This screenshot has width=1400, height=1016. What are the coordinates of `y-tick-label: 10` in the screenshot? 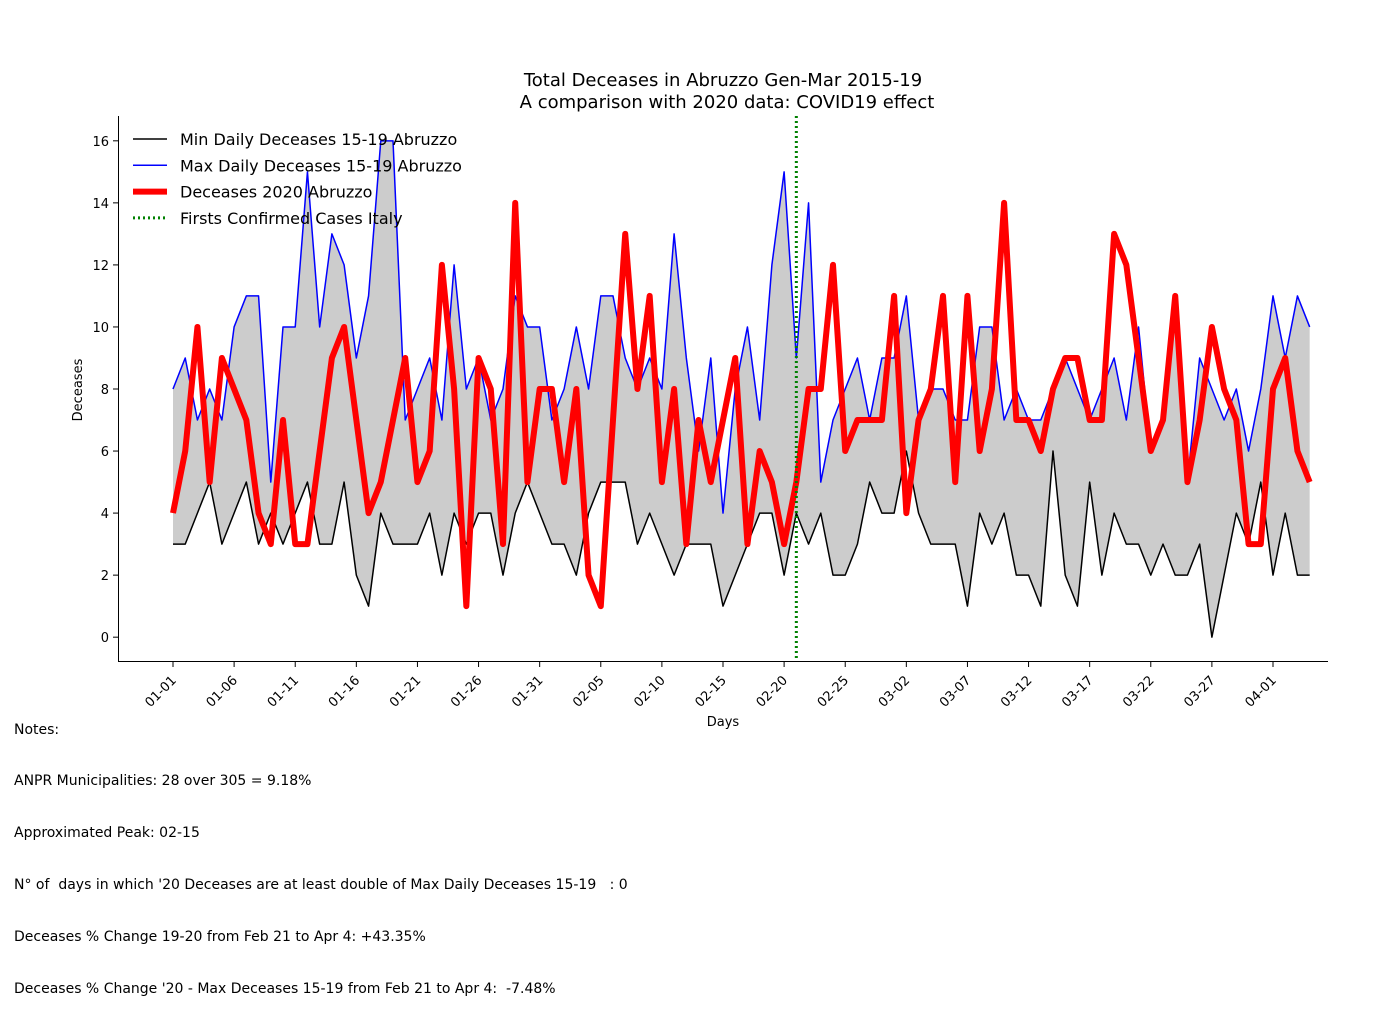 It's located at (100, 328).